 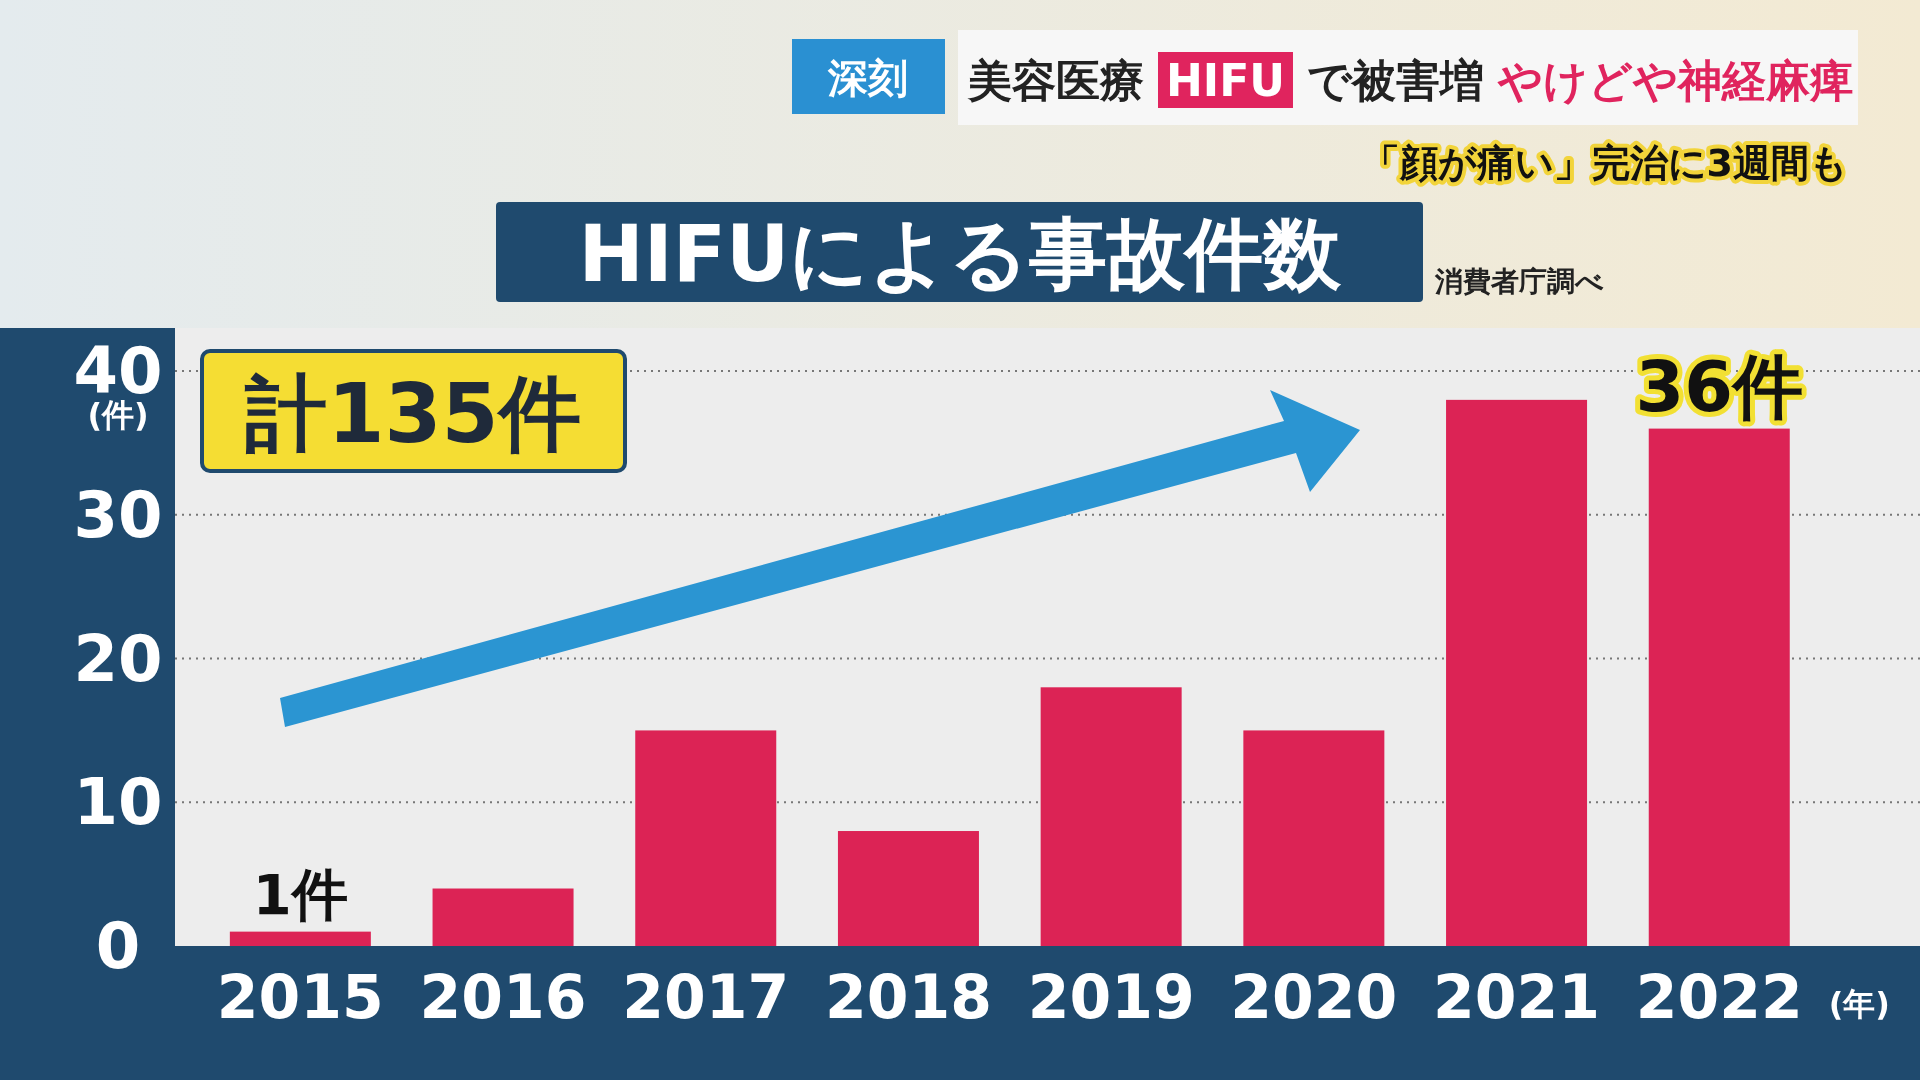 I want to click on x-tick-label: 2022, so click(x=1719, y=997).